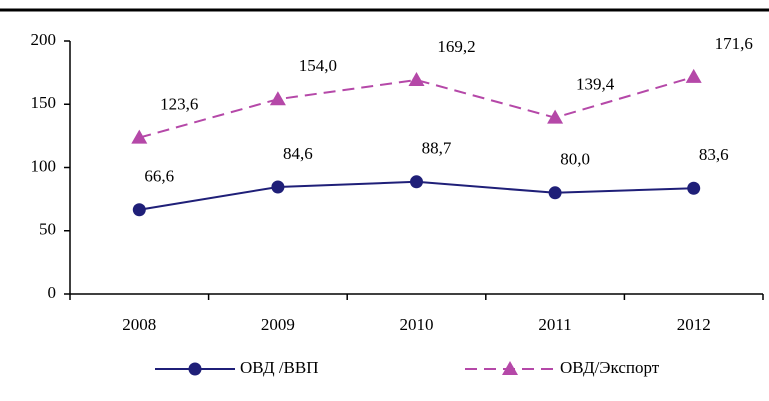 This screenshot has height=401, width=769. What do you see at coordinates (47, 229) in the screenshot?
I see `y-tick-label: 50` at bounding box center [47, 229].